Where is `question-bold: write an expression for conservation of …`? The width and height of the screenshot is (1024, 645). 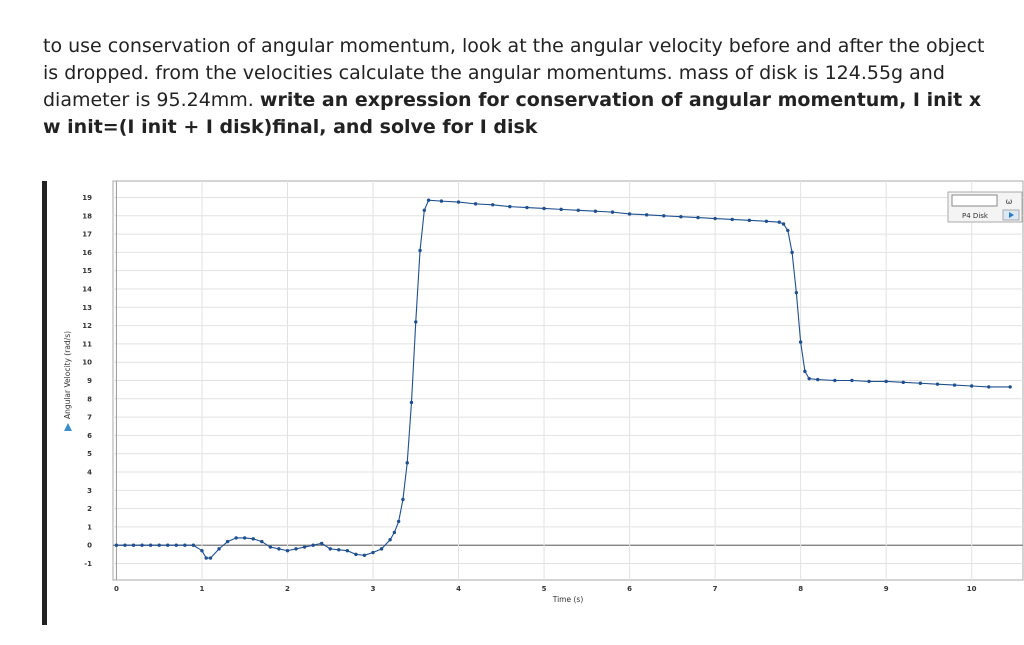 question-bold: write an expression for conservation of … is located at coordinates (512, 113).